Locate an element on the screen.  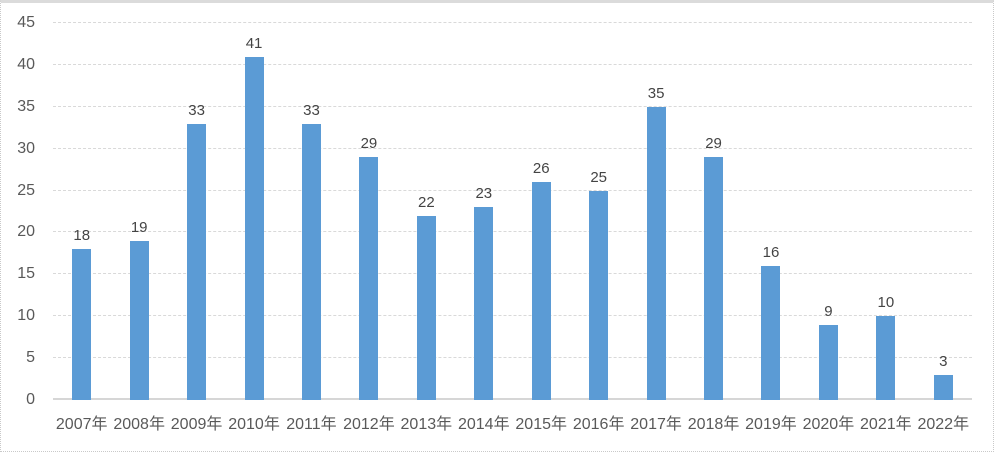
x-tick-label: 2013年 is located at coordinates (426, 424).